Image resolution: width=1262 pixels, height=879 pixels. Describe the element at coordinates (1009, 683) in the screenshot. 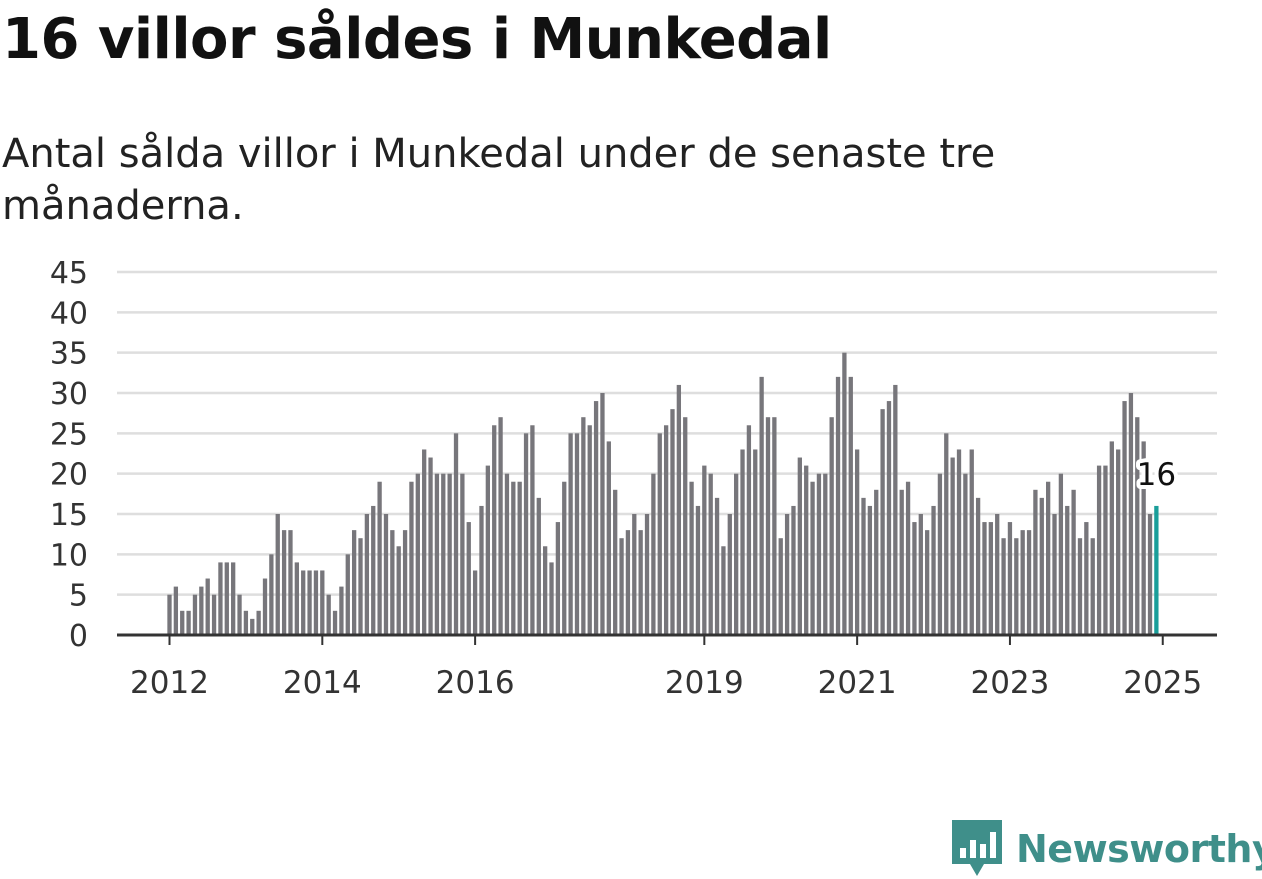

I see `x-tick-label: 2023` at that location.